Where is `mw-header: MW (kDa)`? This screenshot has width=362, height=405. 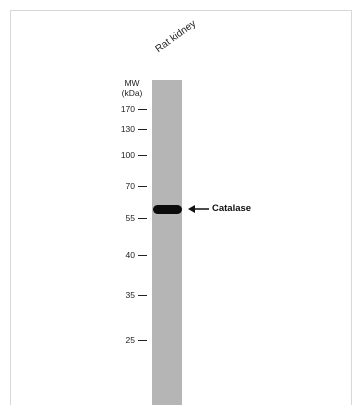 mw-header: MW (kDa) is located at coordinates (132, 88).